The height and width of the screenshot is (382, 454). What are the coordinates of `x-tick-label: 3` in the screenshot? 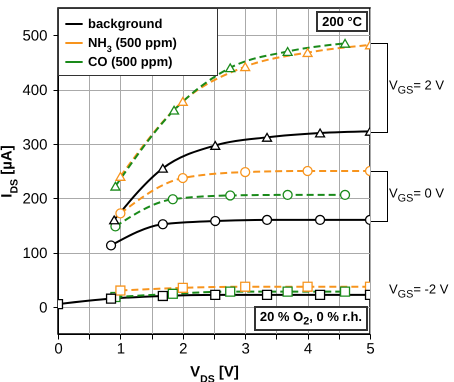 It's located at (246, 349).